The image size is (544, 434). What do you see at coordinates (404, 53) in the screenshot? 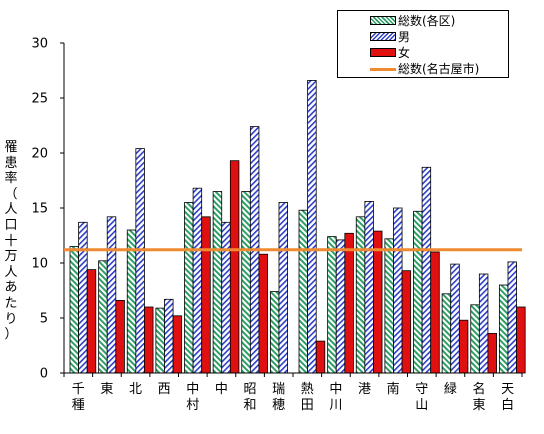
I see `legend-label-female: 女` at bounding box center [404, 53].